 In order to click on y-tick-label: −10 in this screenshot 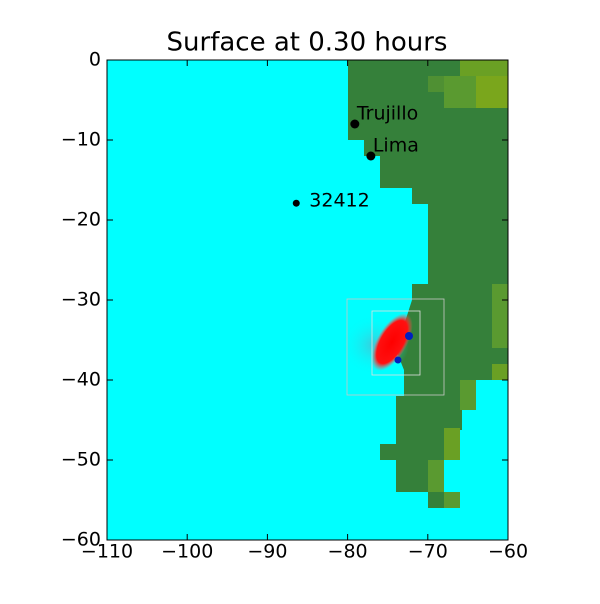, I will do `click(81, 140)`.